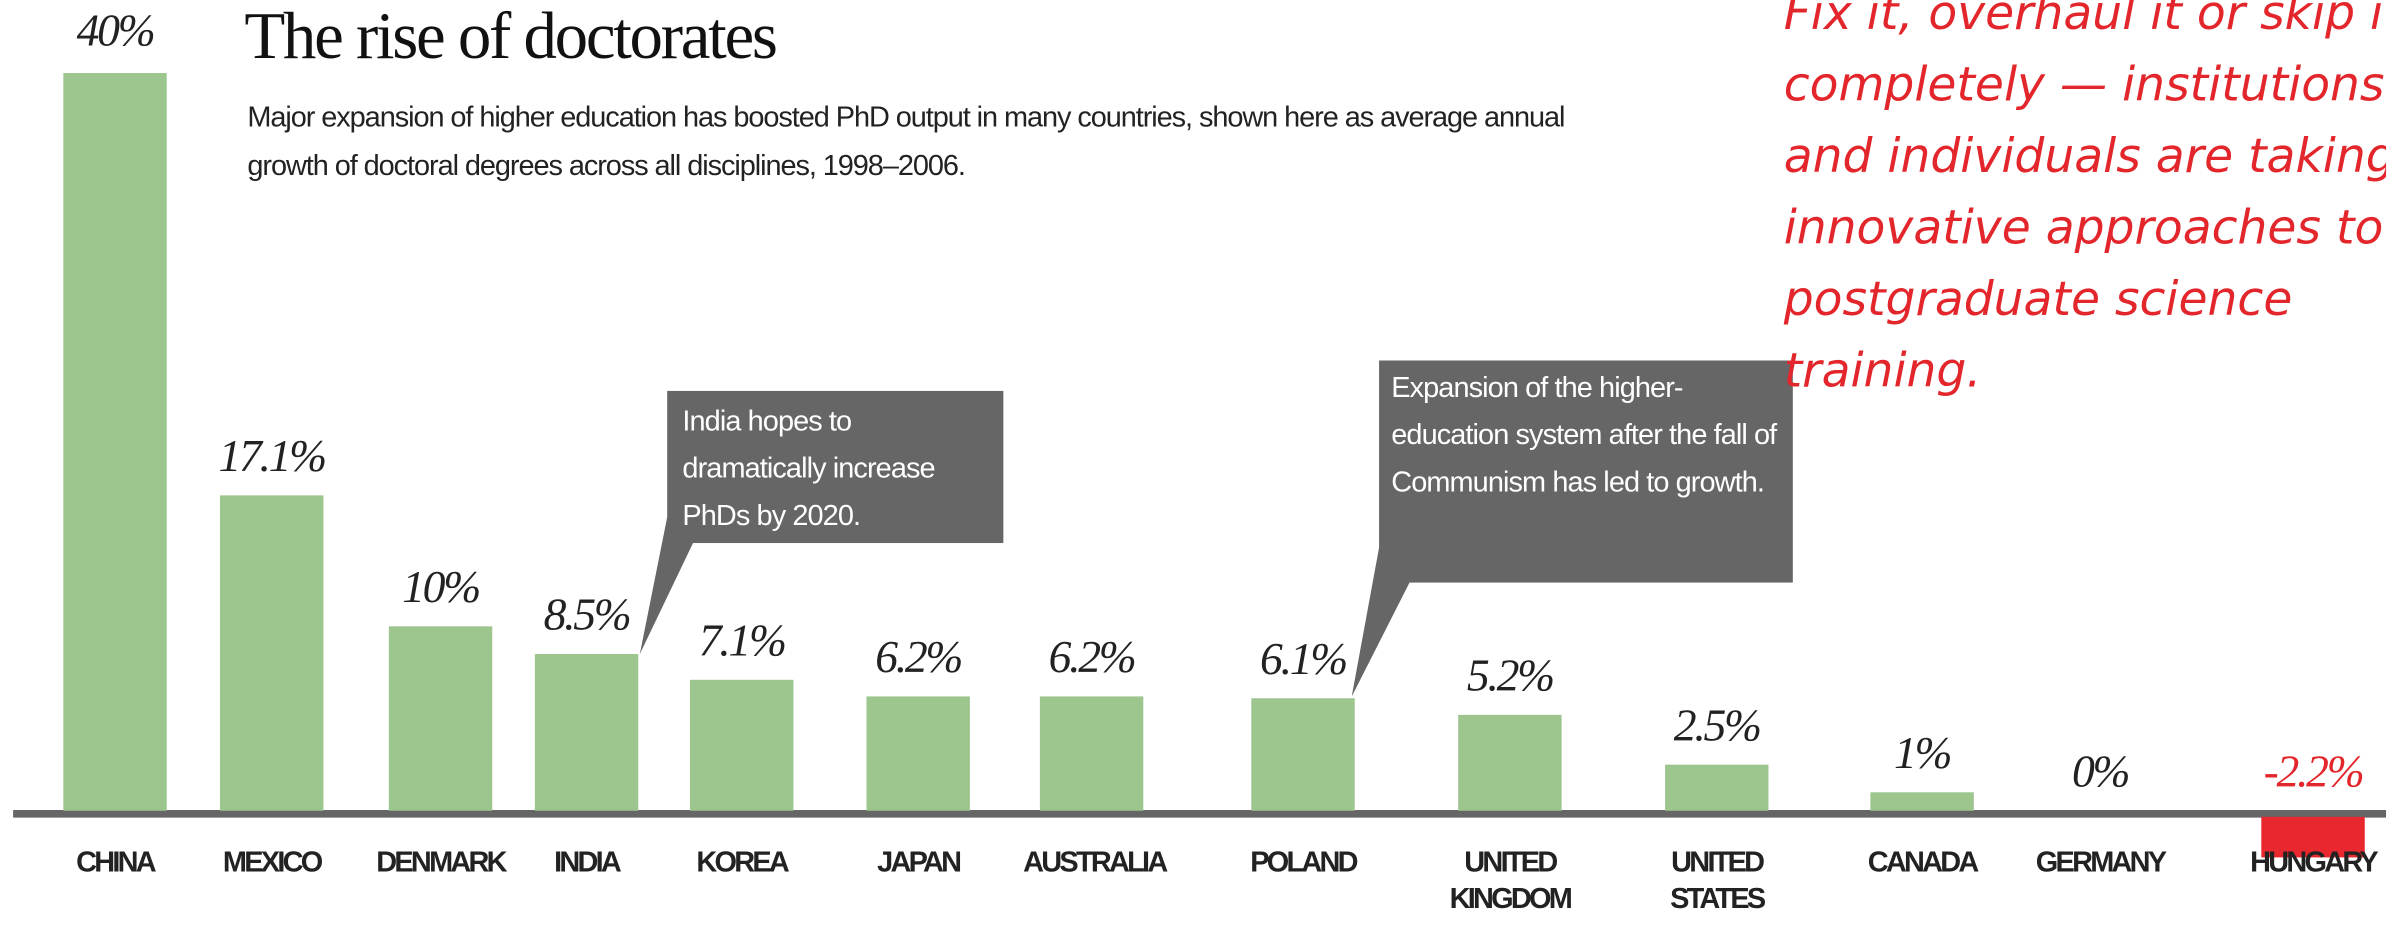 Image resolution: width=2387 pixels, height=937 pixels. I want to click on category-label-box: UNITED KINGDOM, so click(1511, 881).